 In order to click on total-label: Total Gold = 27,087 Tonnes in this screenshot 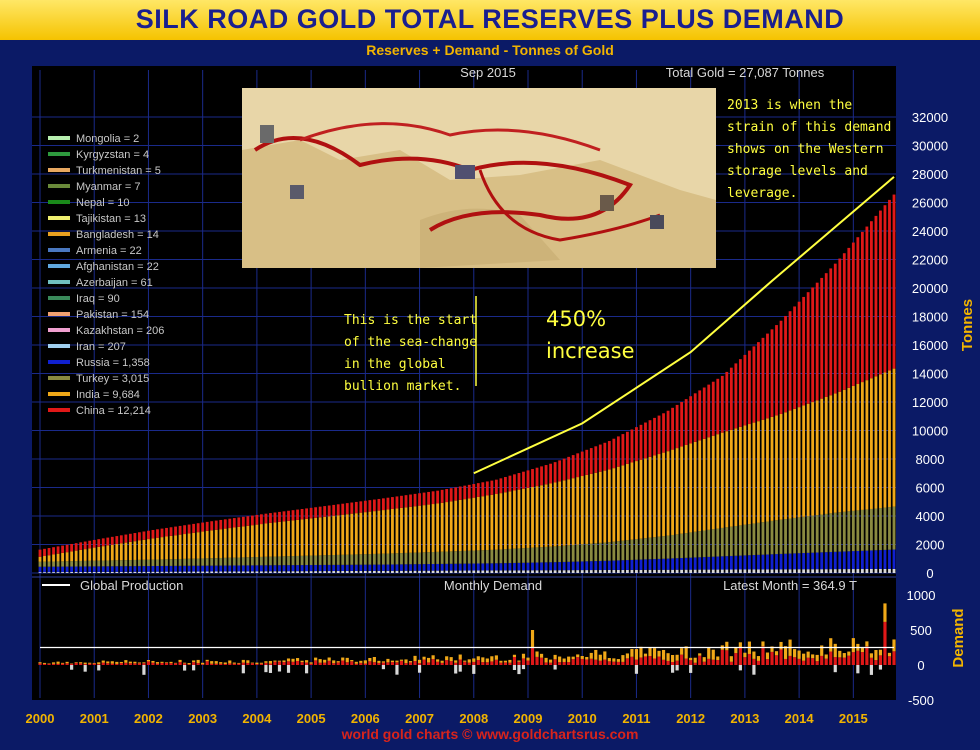, I will do `click(745, 72)`.